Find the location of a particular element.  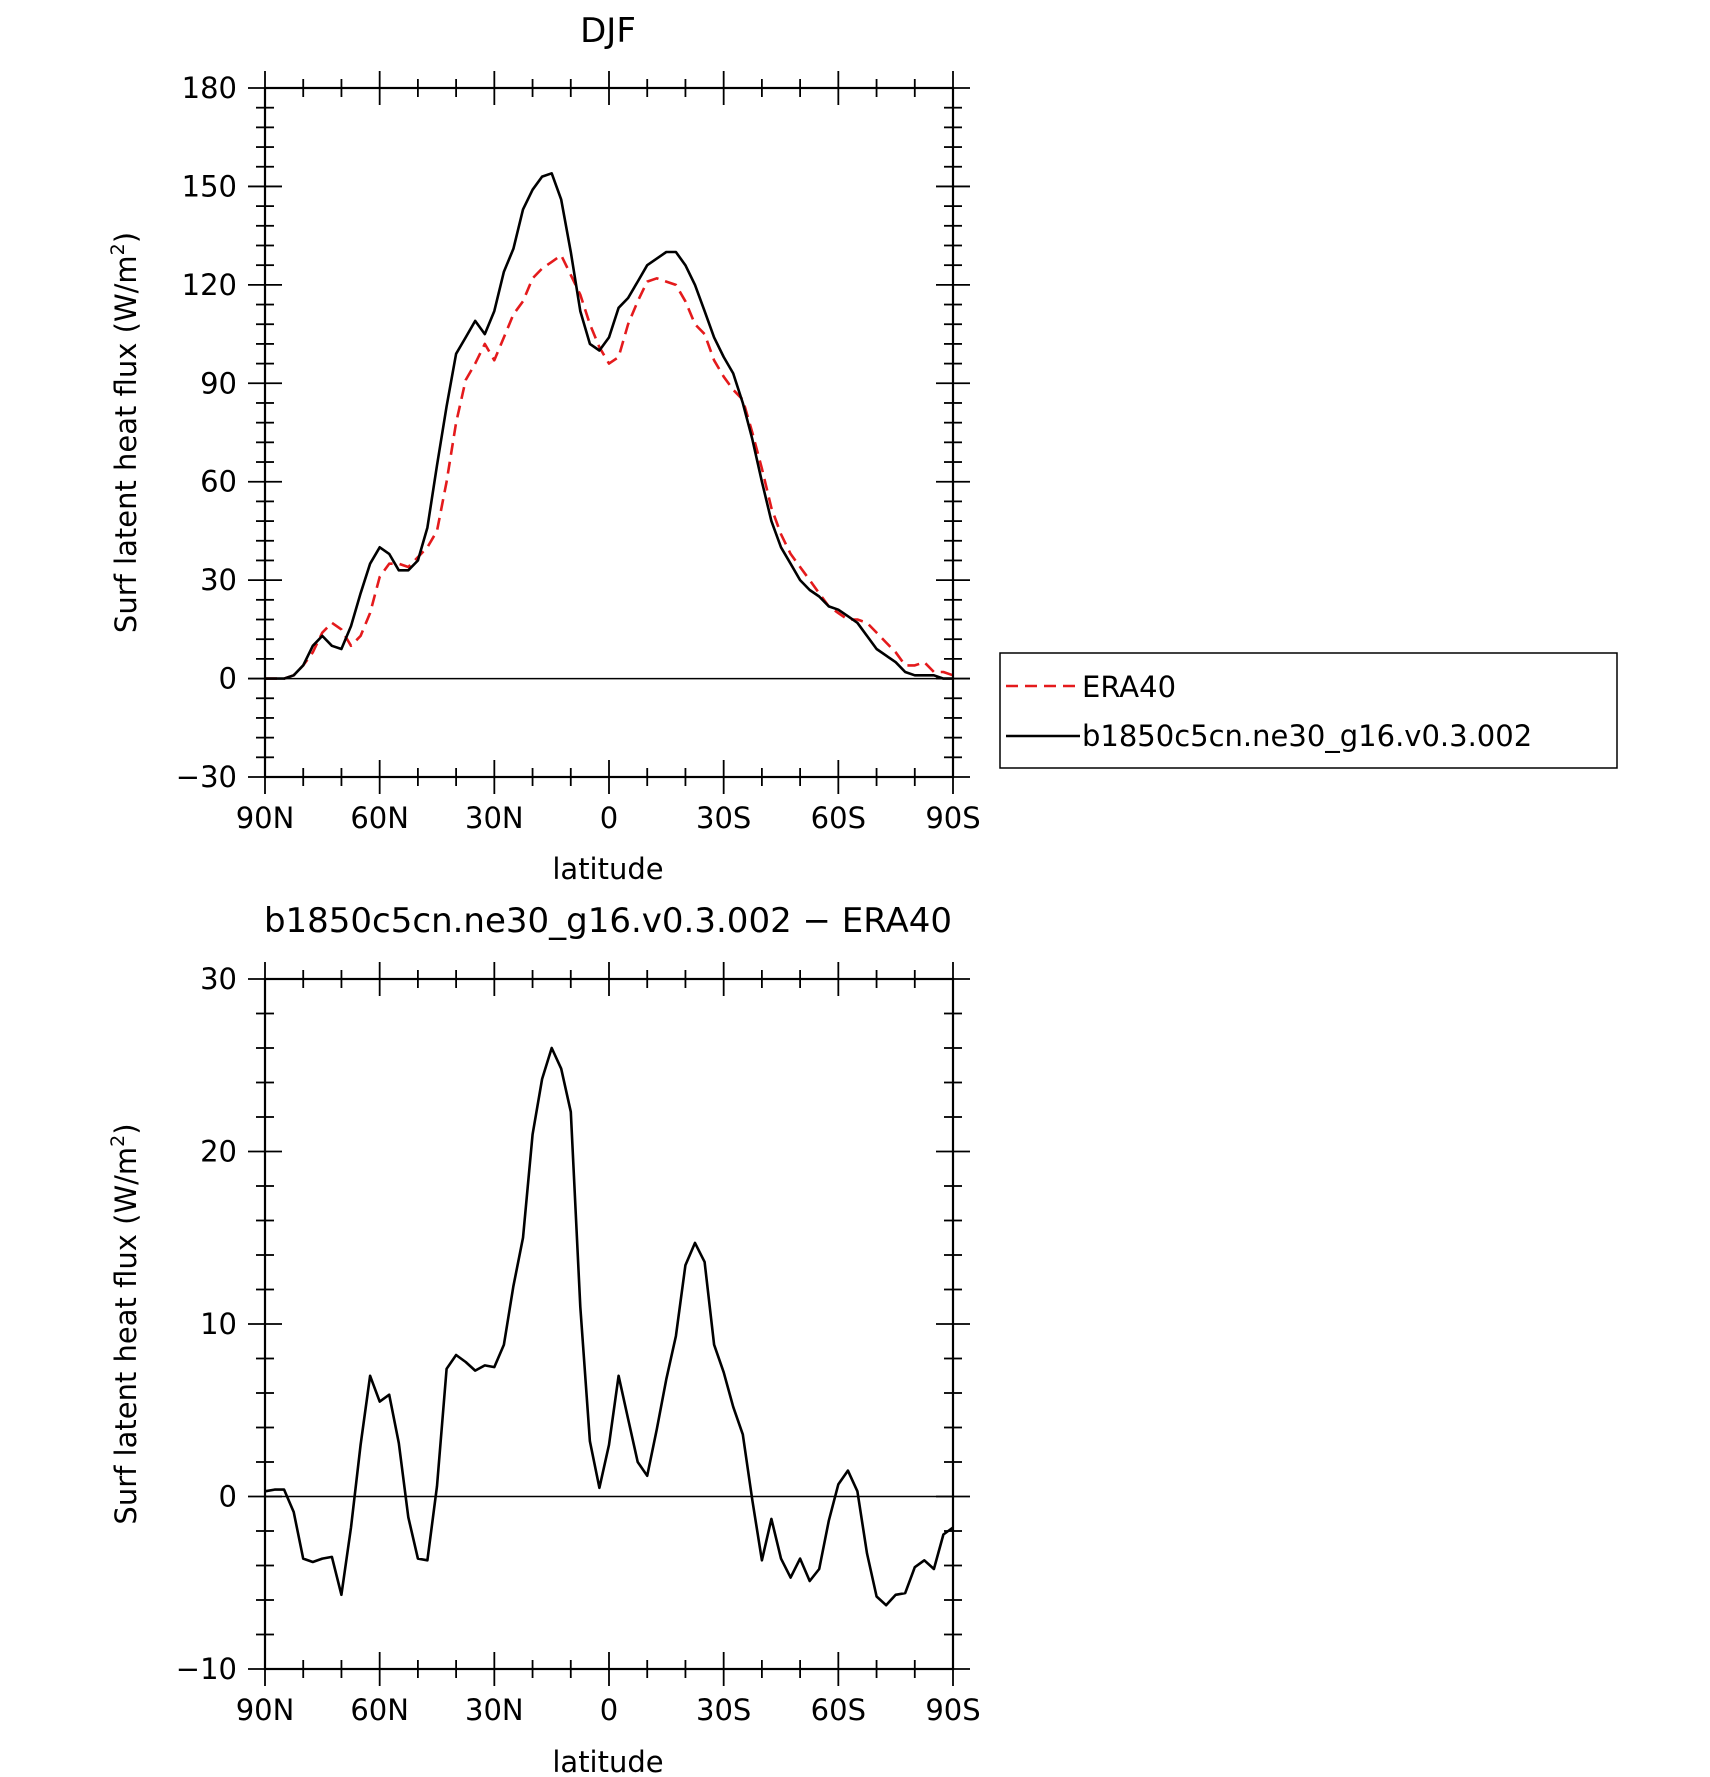

legend-box is located at coordinates (1308, 710).